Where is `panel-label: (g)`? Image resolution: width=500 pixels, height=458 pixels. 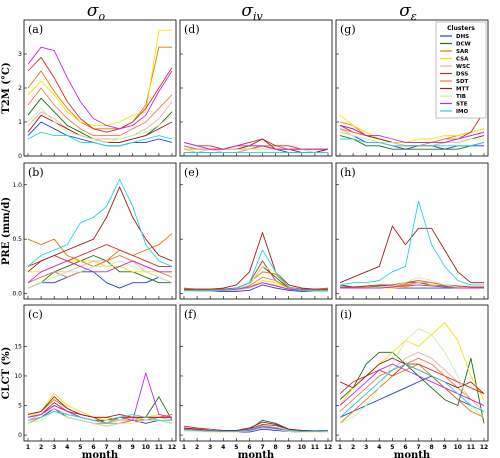 panel-label: (g) is located at coordinates (348, 29).